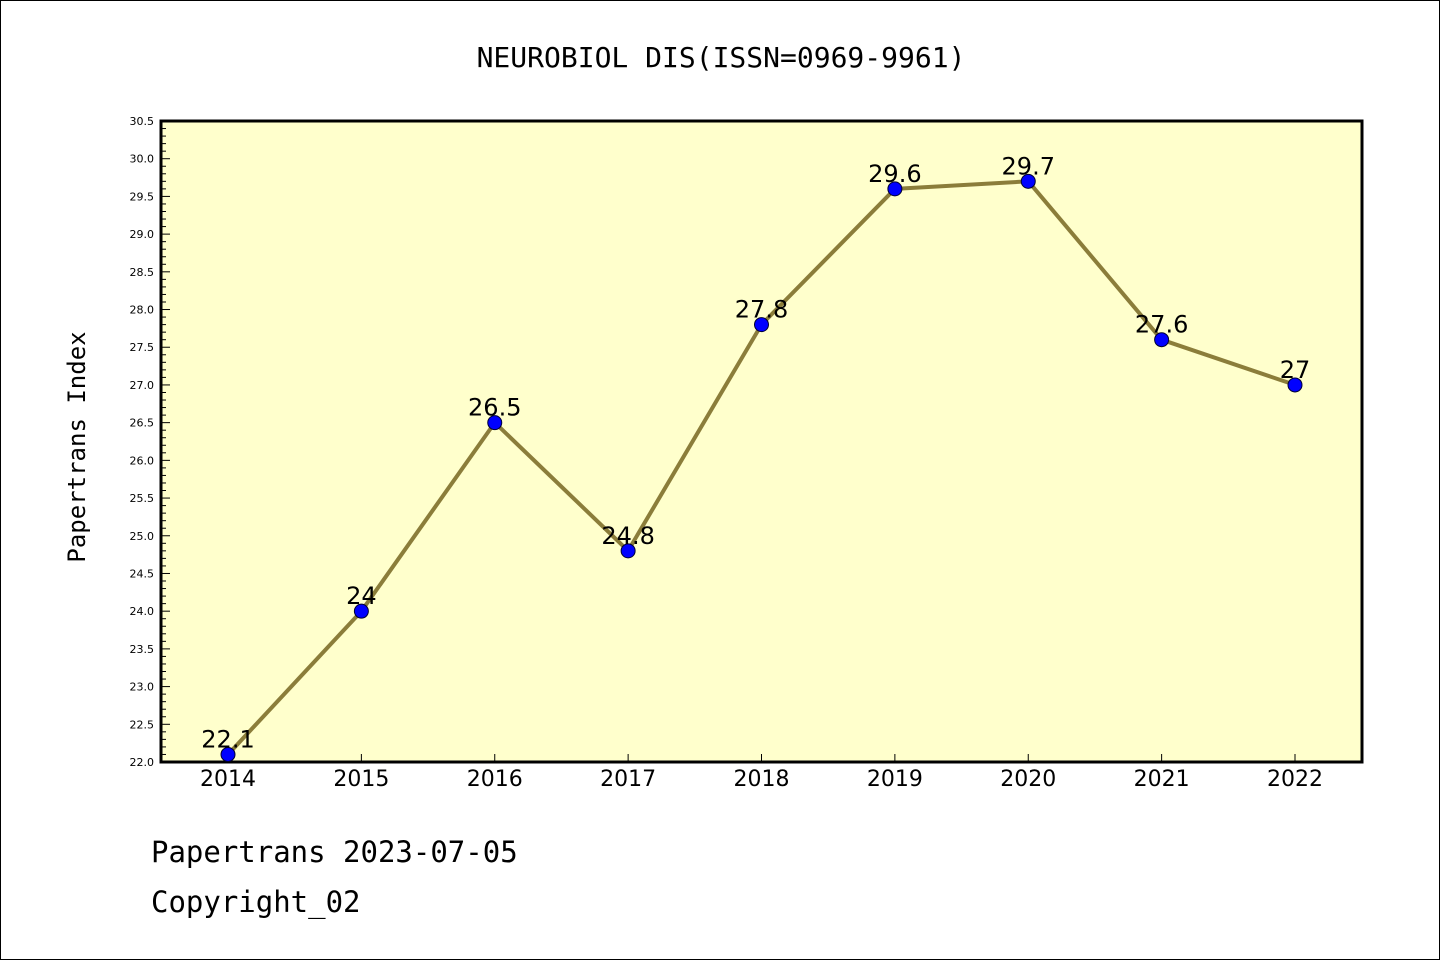 The height and width of the screenshot is (961, 1440). Describe the element at coordinates (256, 902) in the screenshot. I see `footer-copyright: Copyright_02` at that location.